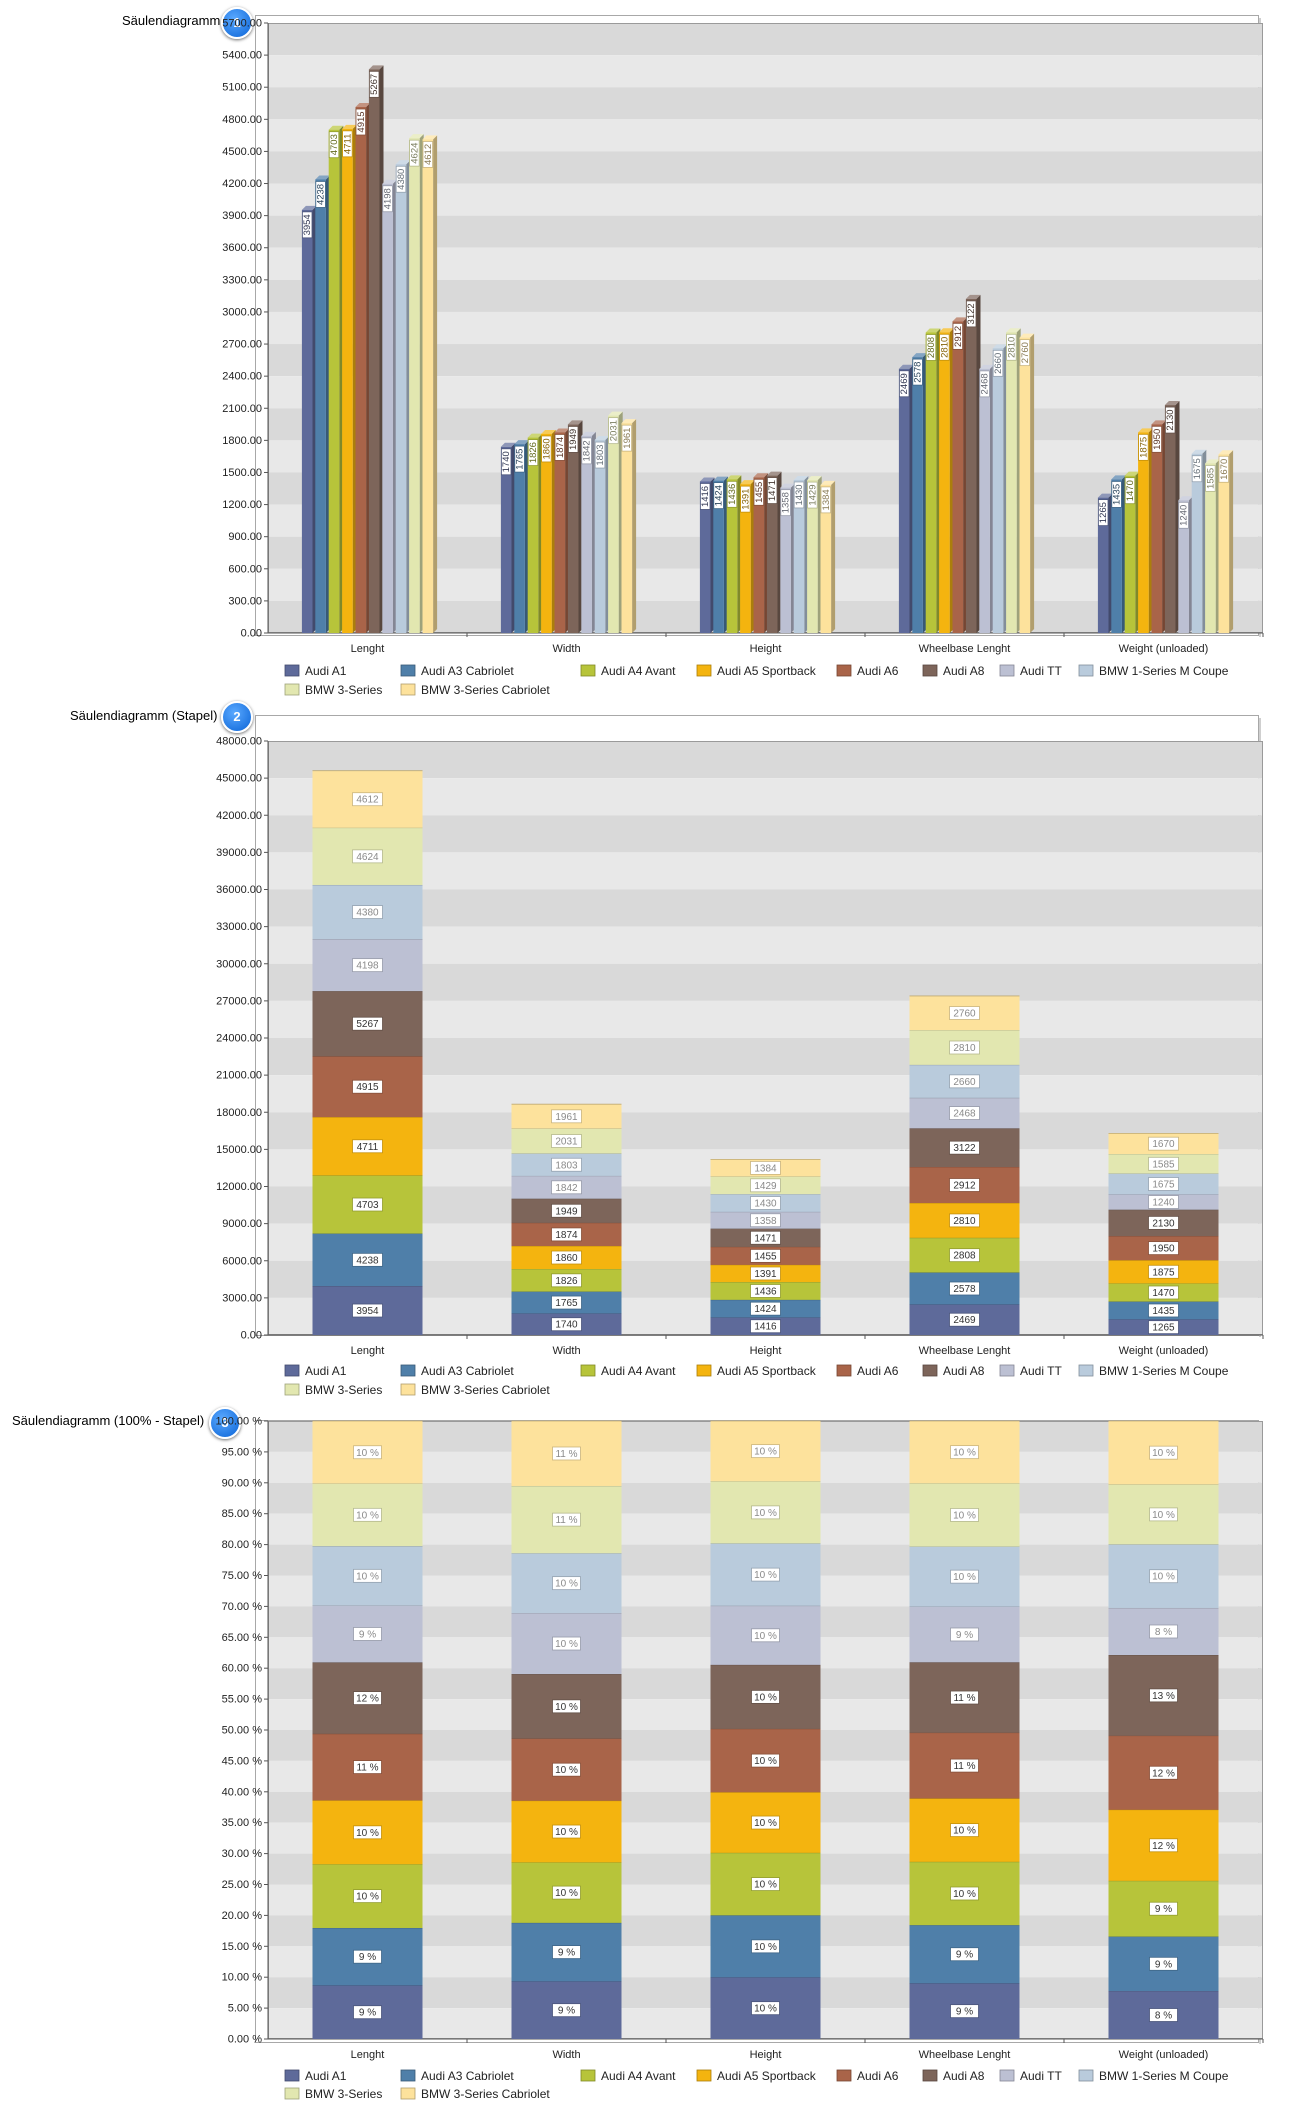 This screenshot has height=2119, width=1294. Describe the element at coordinates (613, 430) in the screenshot. I see `data-label: 2031` at that location.